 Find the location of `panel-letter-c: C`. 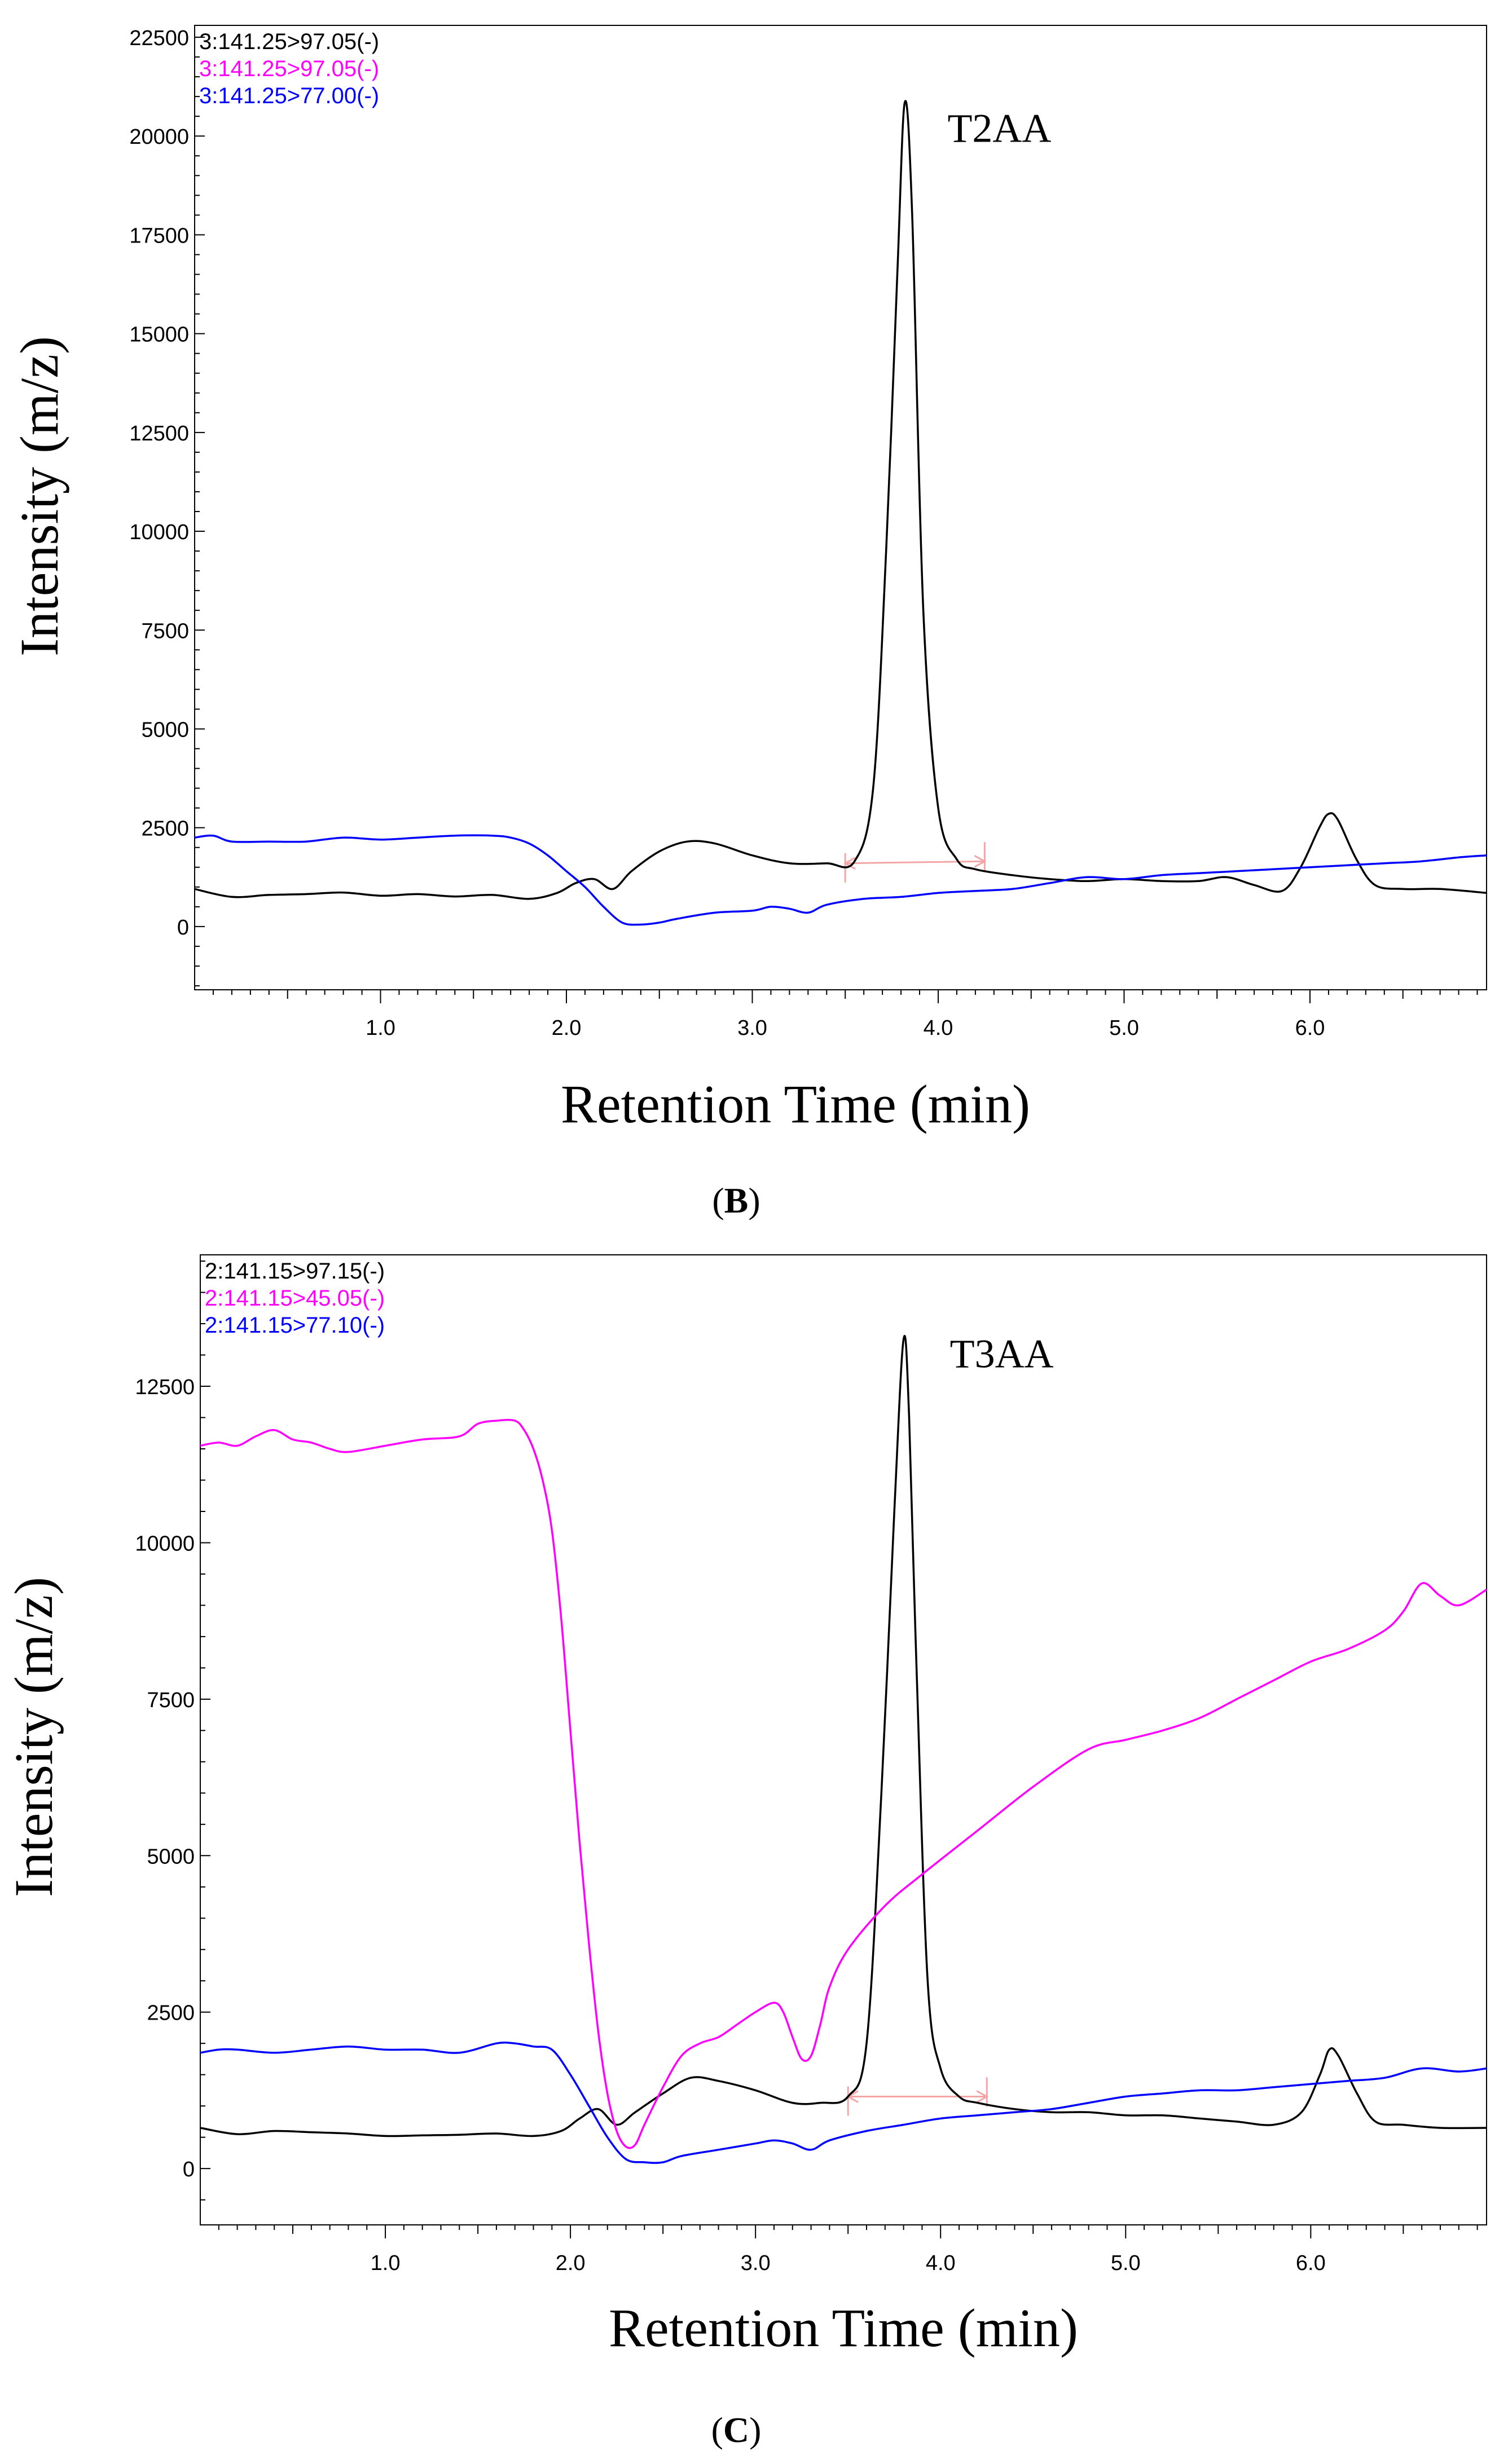

panel-letter-c: C is located at coordinates (736, 2430).